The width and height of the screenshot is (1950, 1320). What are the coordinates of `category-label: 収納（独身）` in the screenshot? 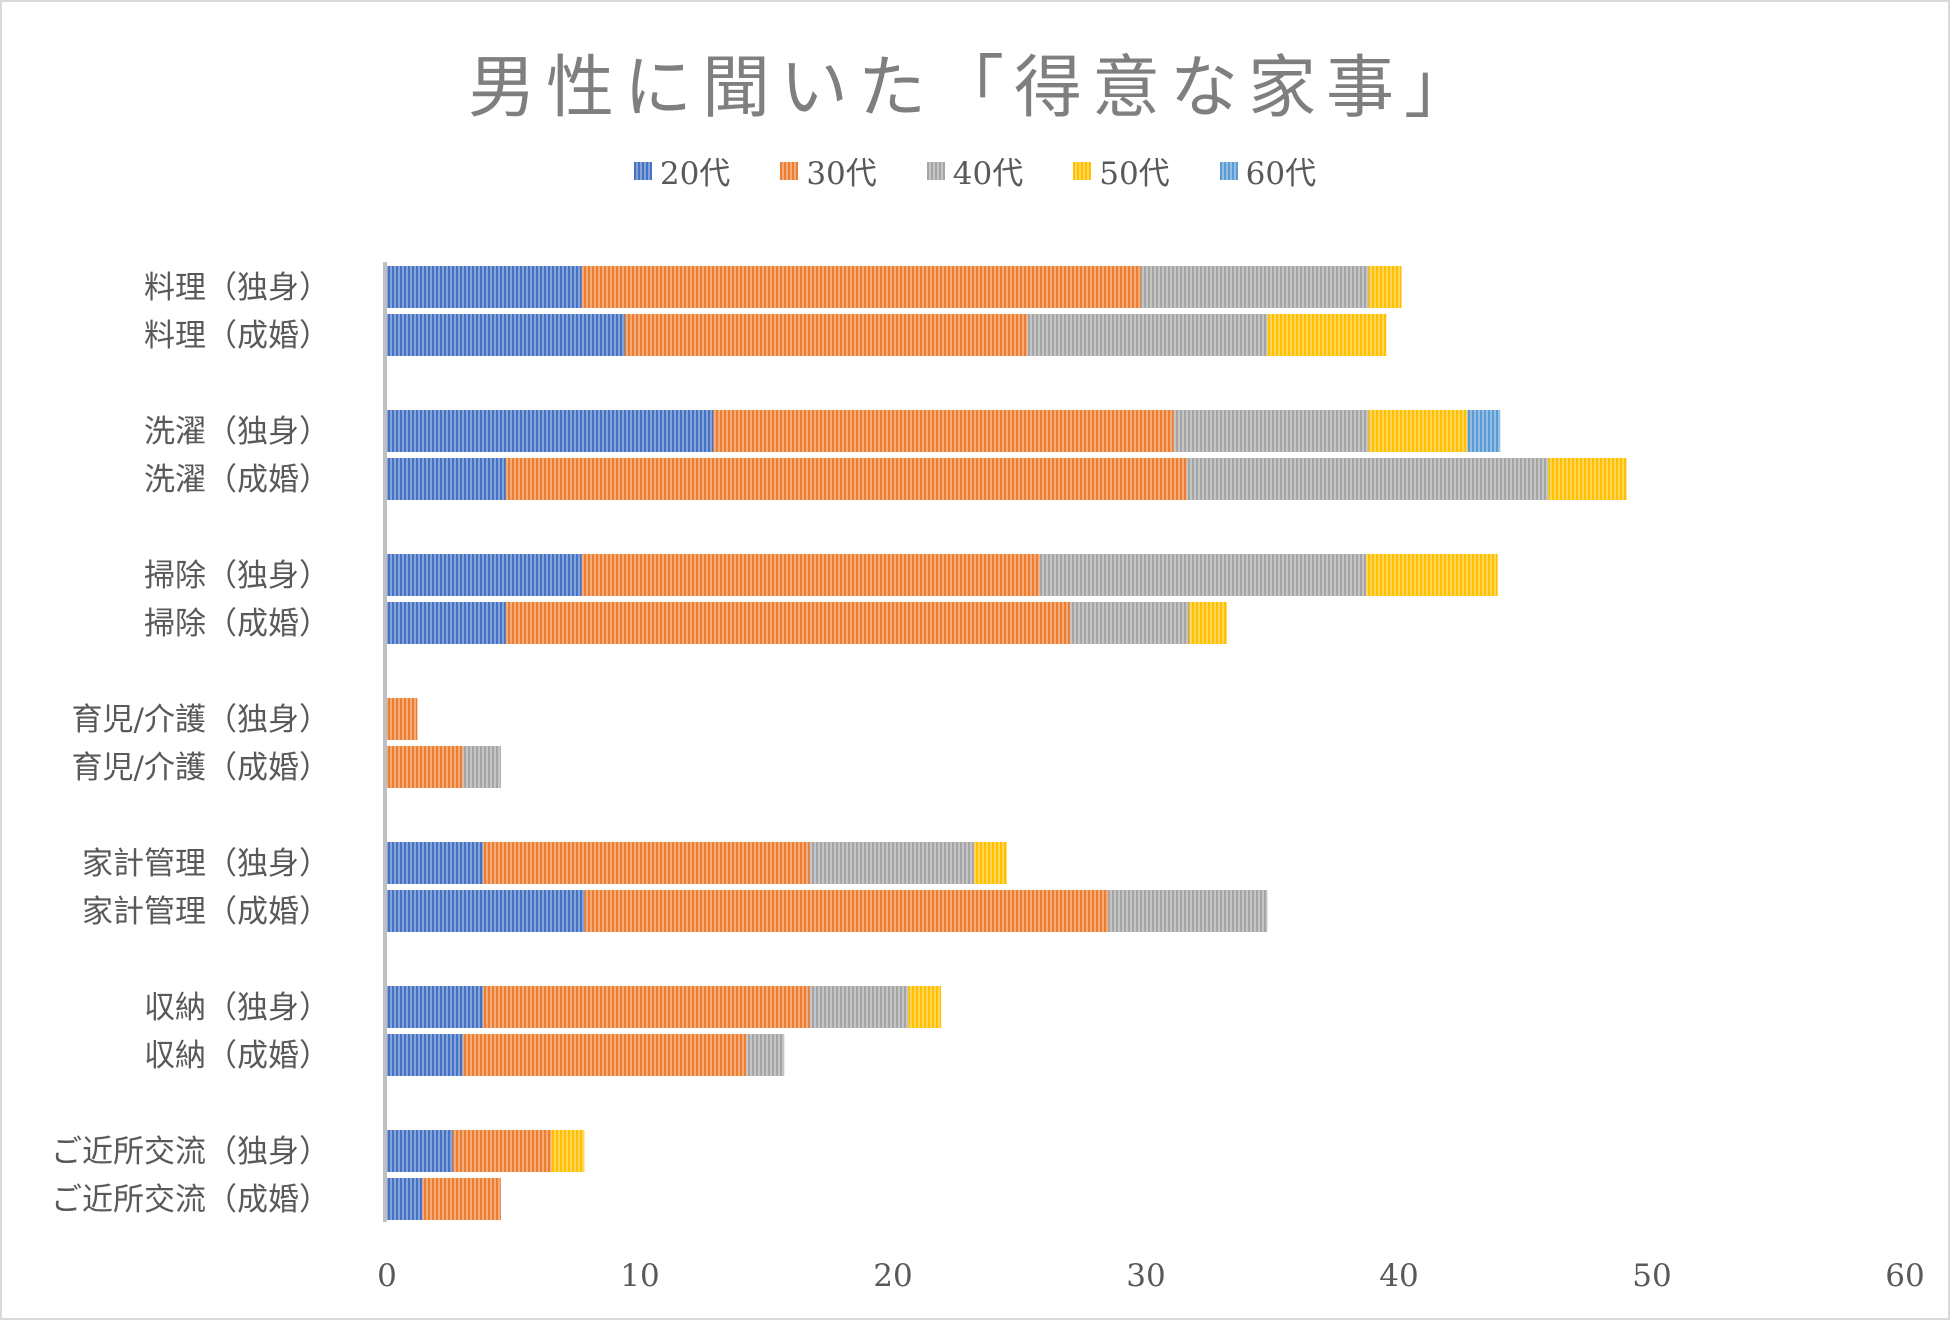 It's located at (237, 1008).